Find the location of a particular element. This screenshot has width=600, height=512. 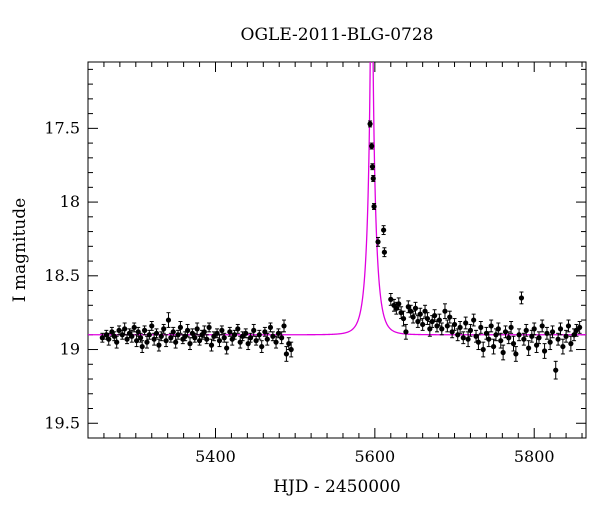

chart-title: OGLE-2011-BLG-0728 is located at coordinates (337, 35).